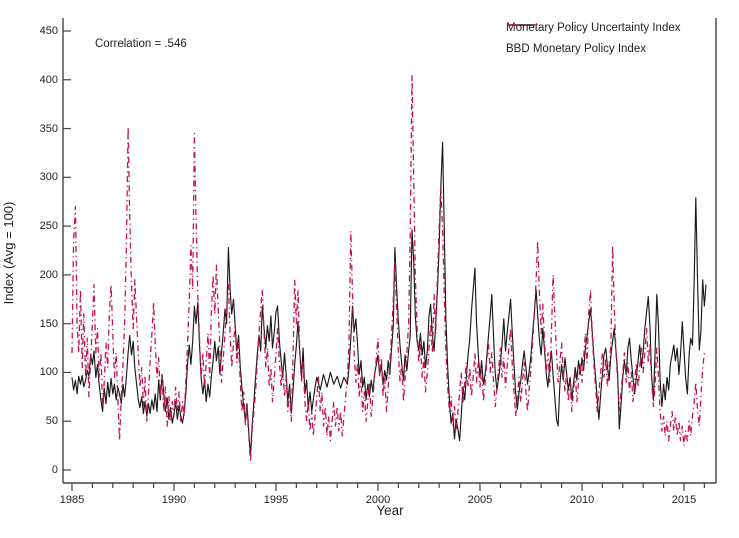  Describe the element at coordinates (141, 44) in the screenshot. I see `correlation-annotation: Correlation = .546` at that location.